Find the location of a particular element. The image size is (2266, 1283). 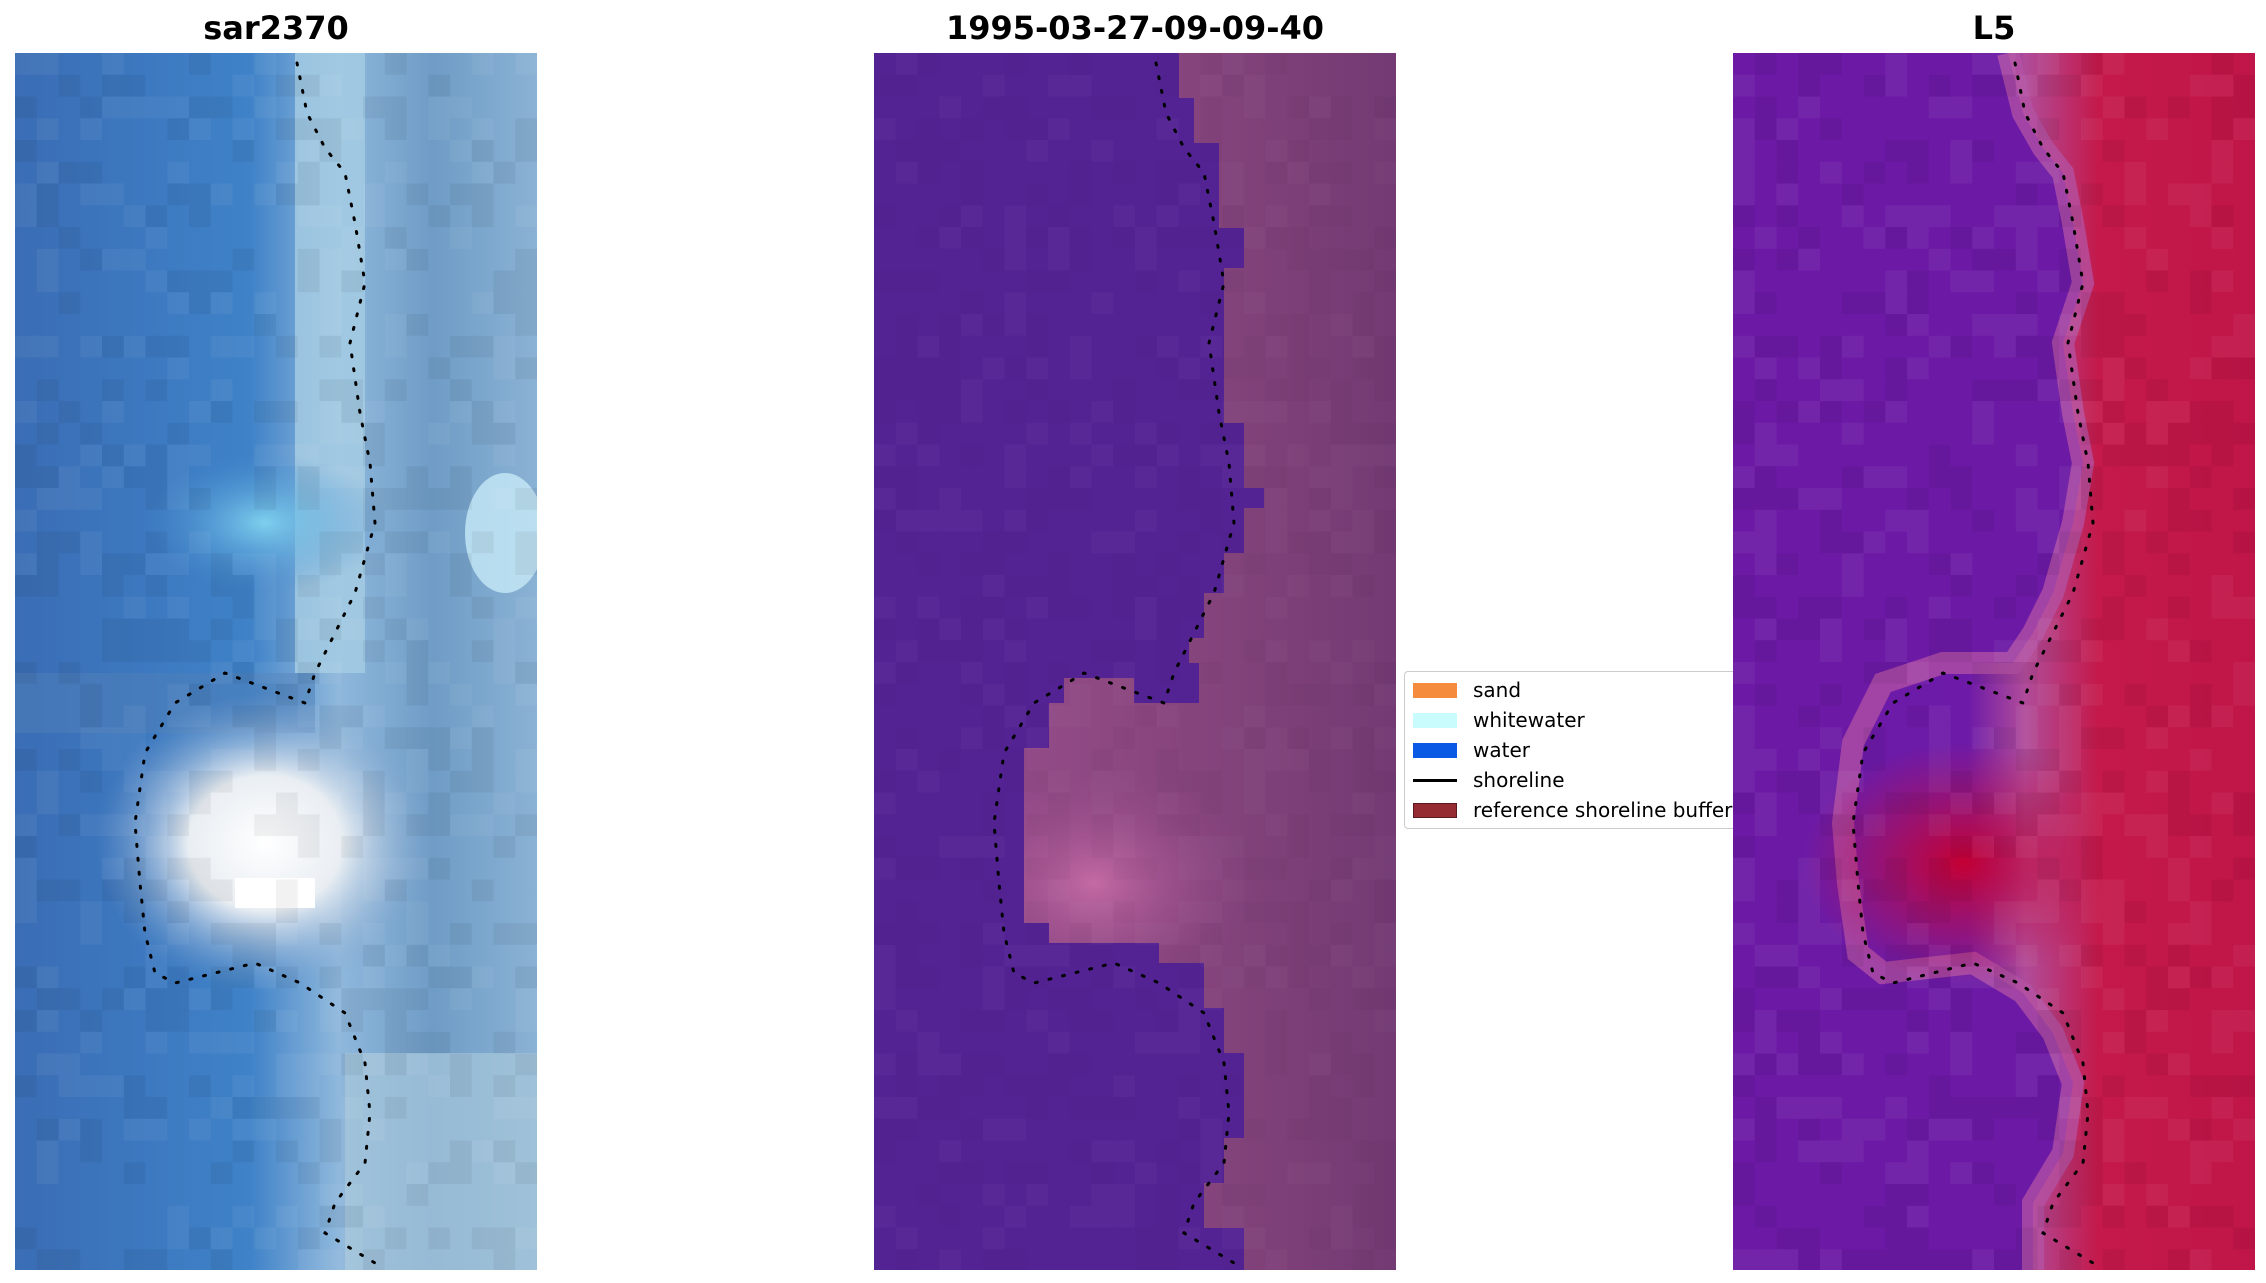

legend-item-water: water is located at coordinates (1471, 750).